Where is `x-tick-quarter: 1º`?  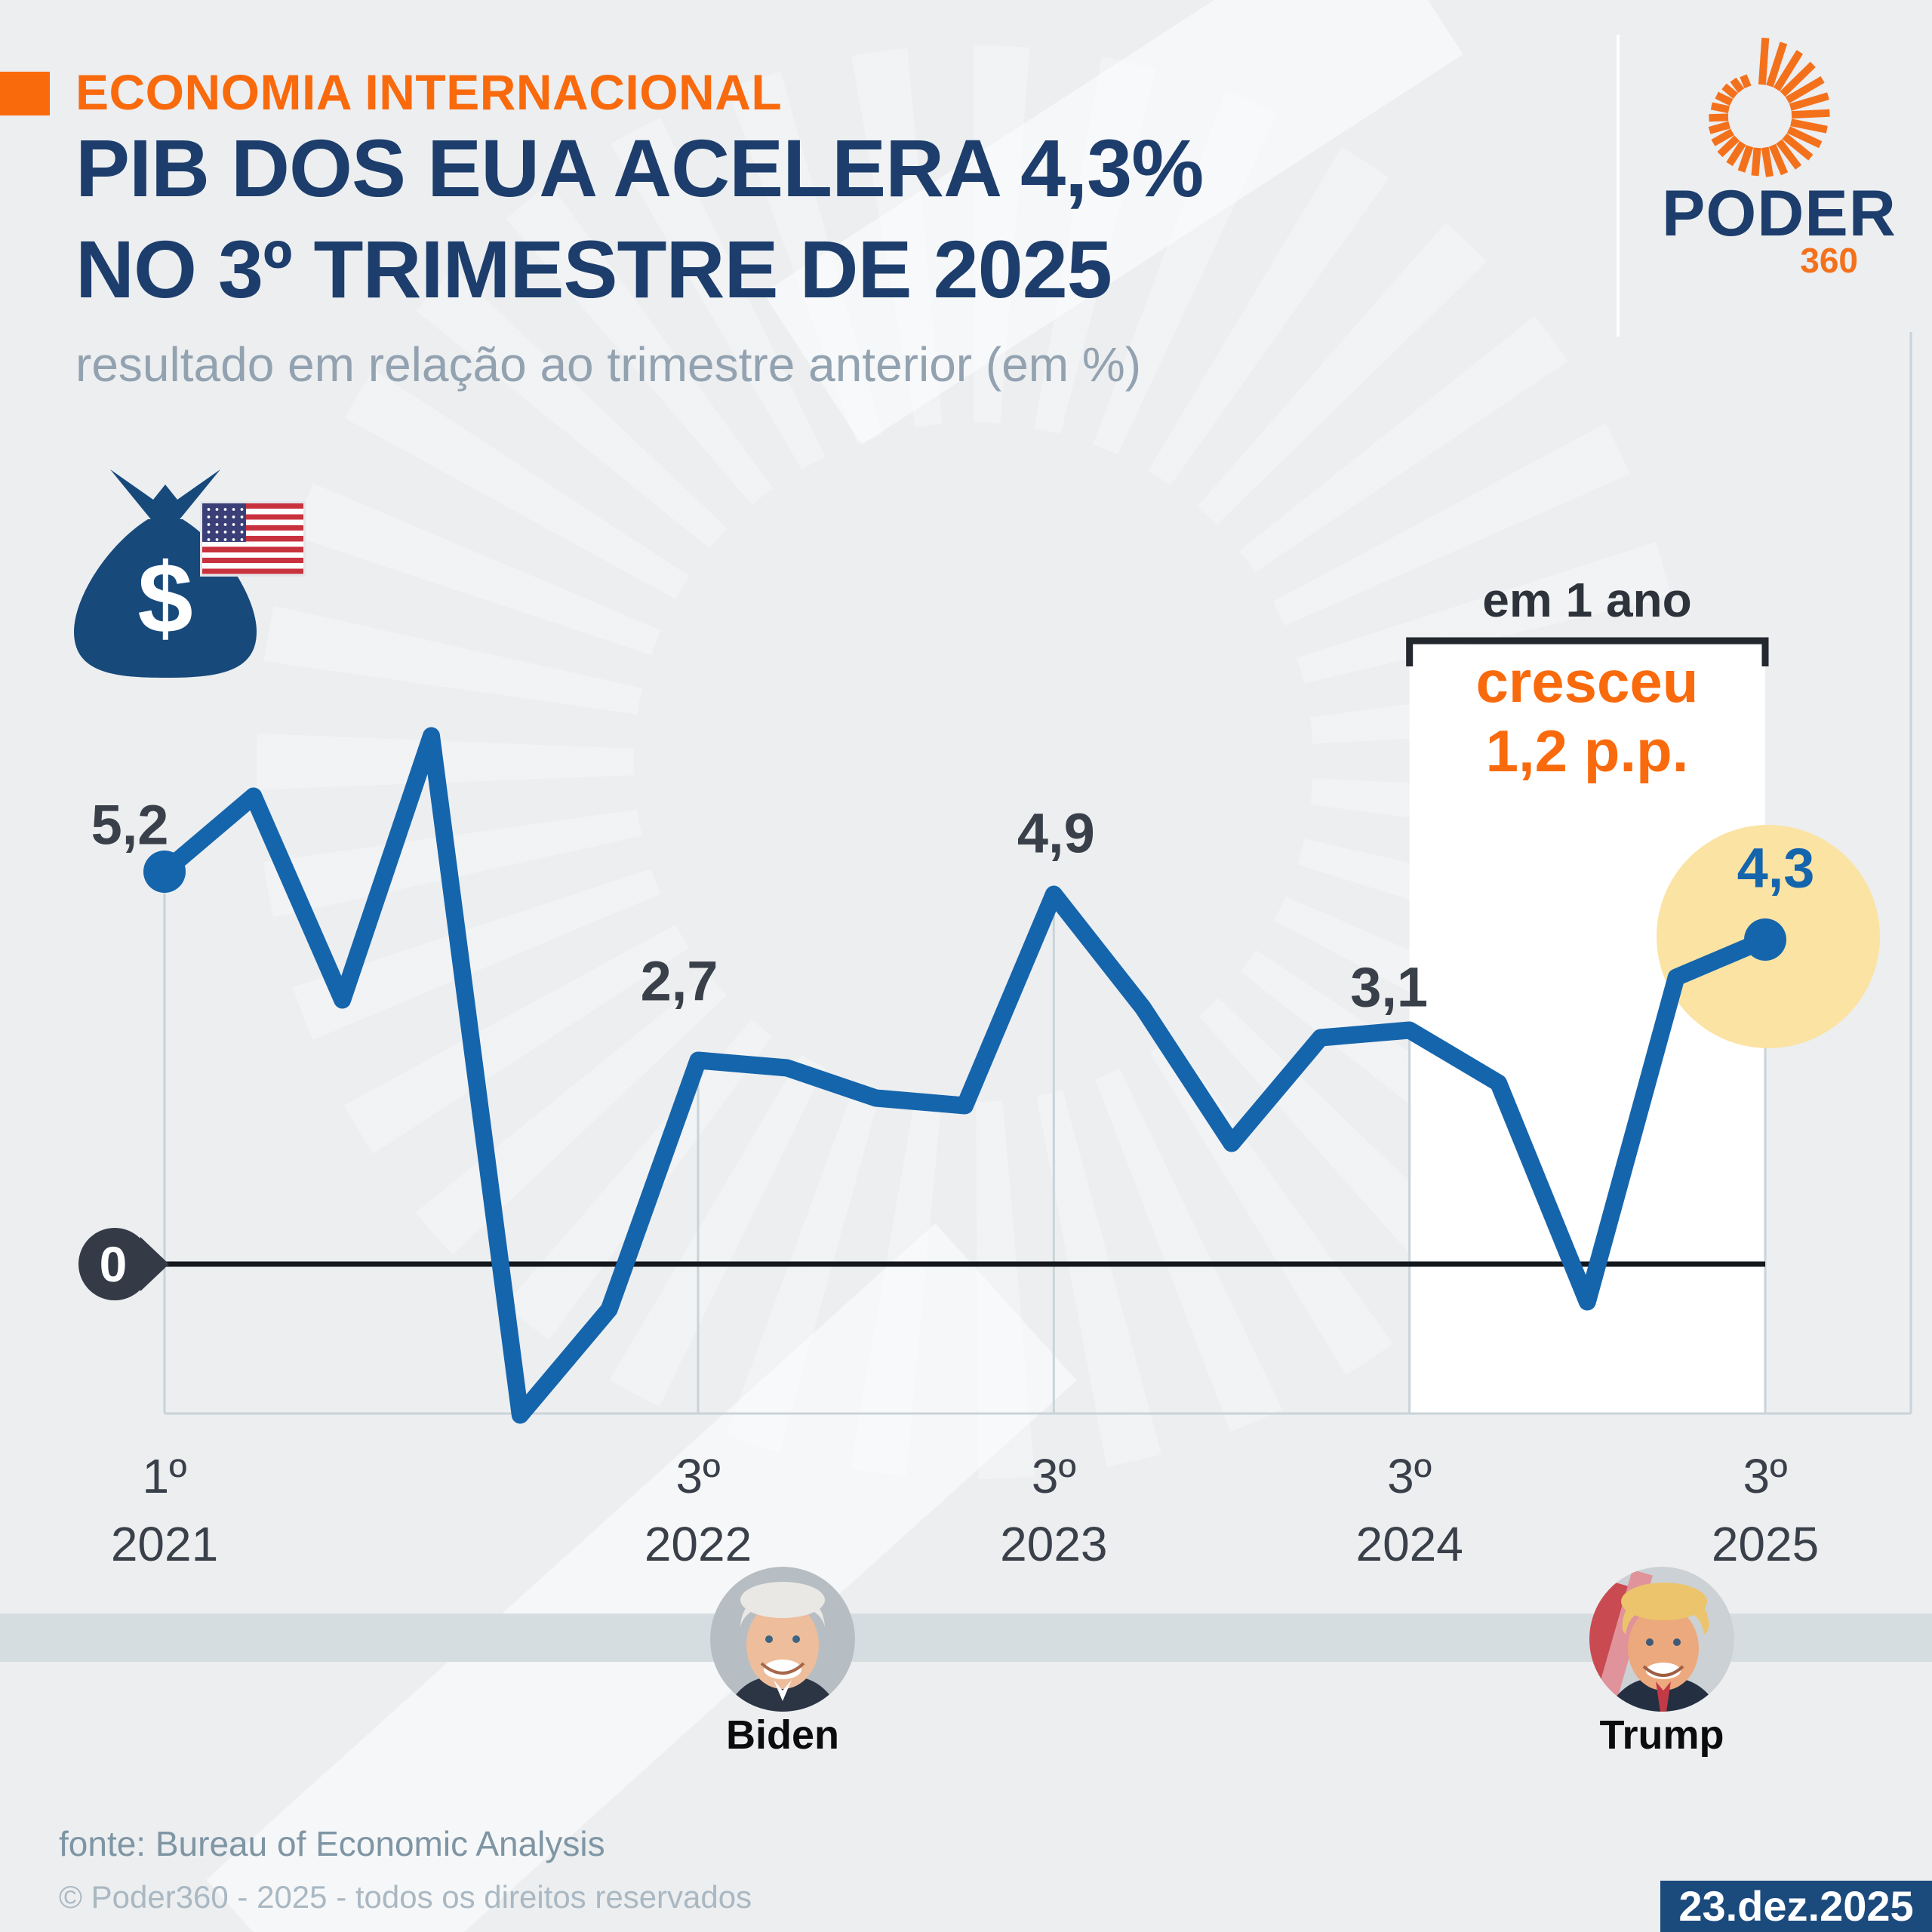
x-tick-quarter: 1º is located at coordinates (165, 1476).